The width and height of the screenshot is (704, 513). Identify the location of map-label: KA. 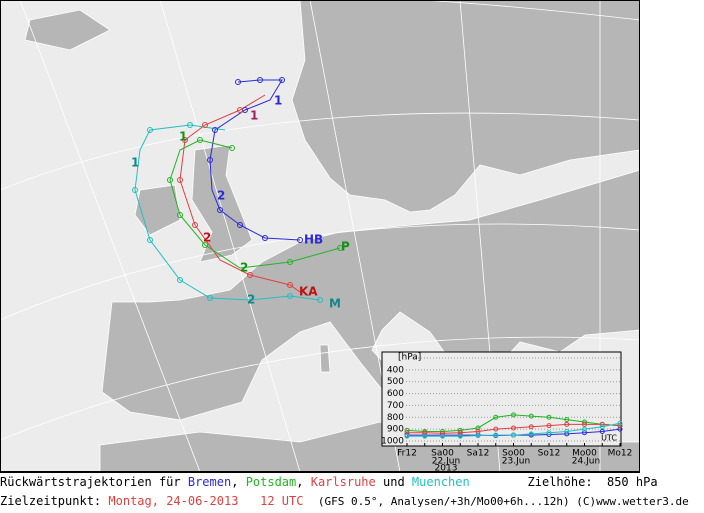
(308, 292).